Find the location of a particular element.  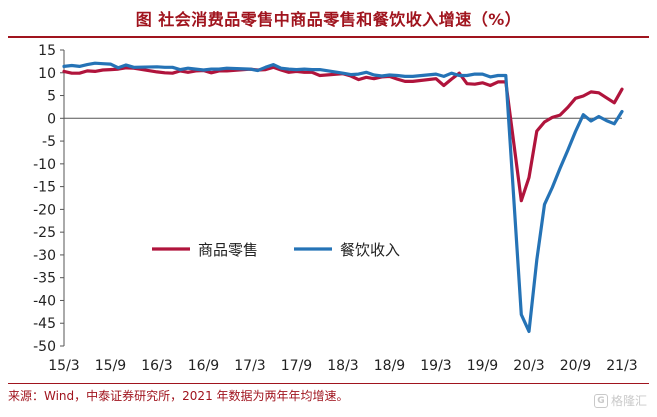

chart-title-bar: 图 社会消费品零售中商品零售和餐饮收入增速（%） is located at coordinates (328, 18).